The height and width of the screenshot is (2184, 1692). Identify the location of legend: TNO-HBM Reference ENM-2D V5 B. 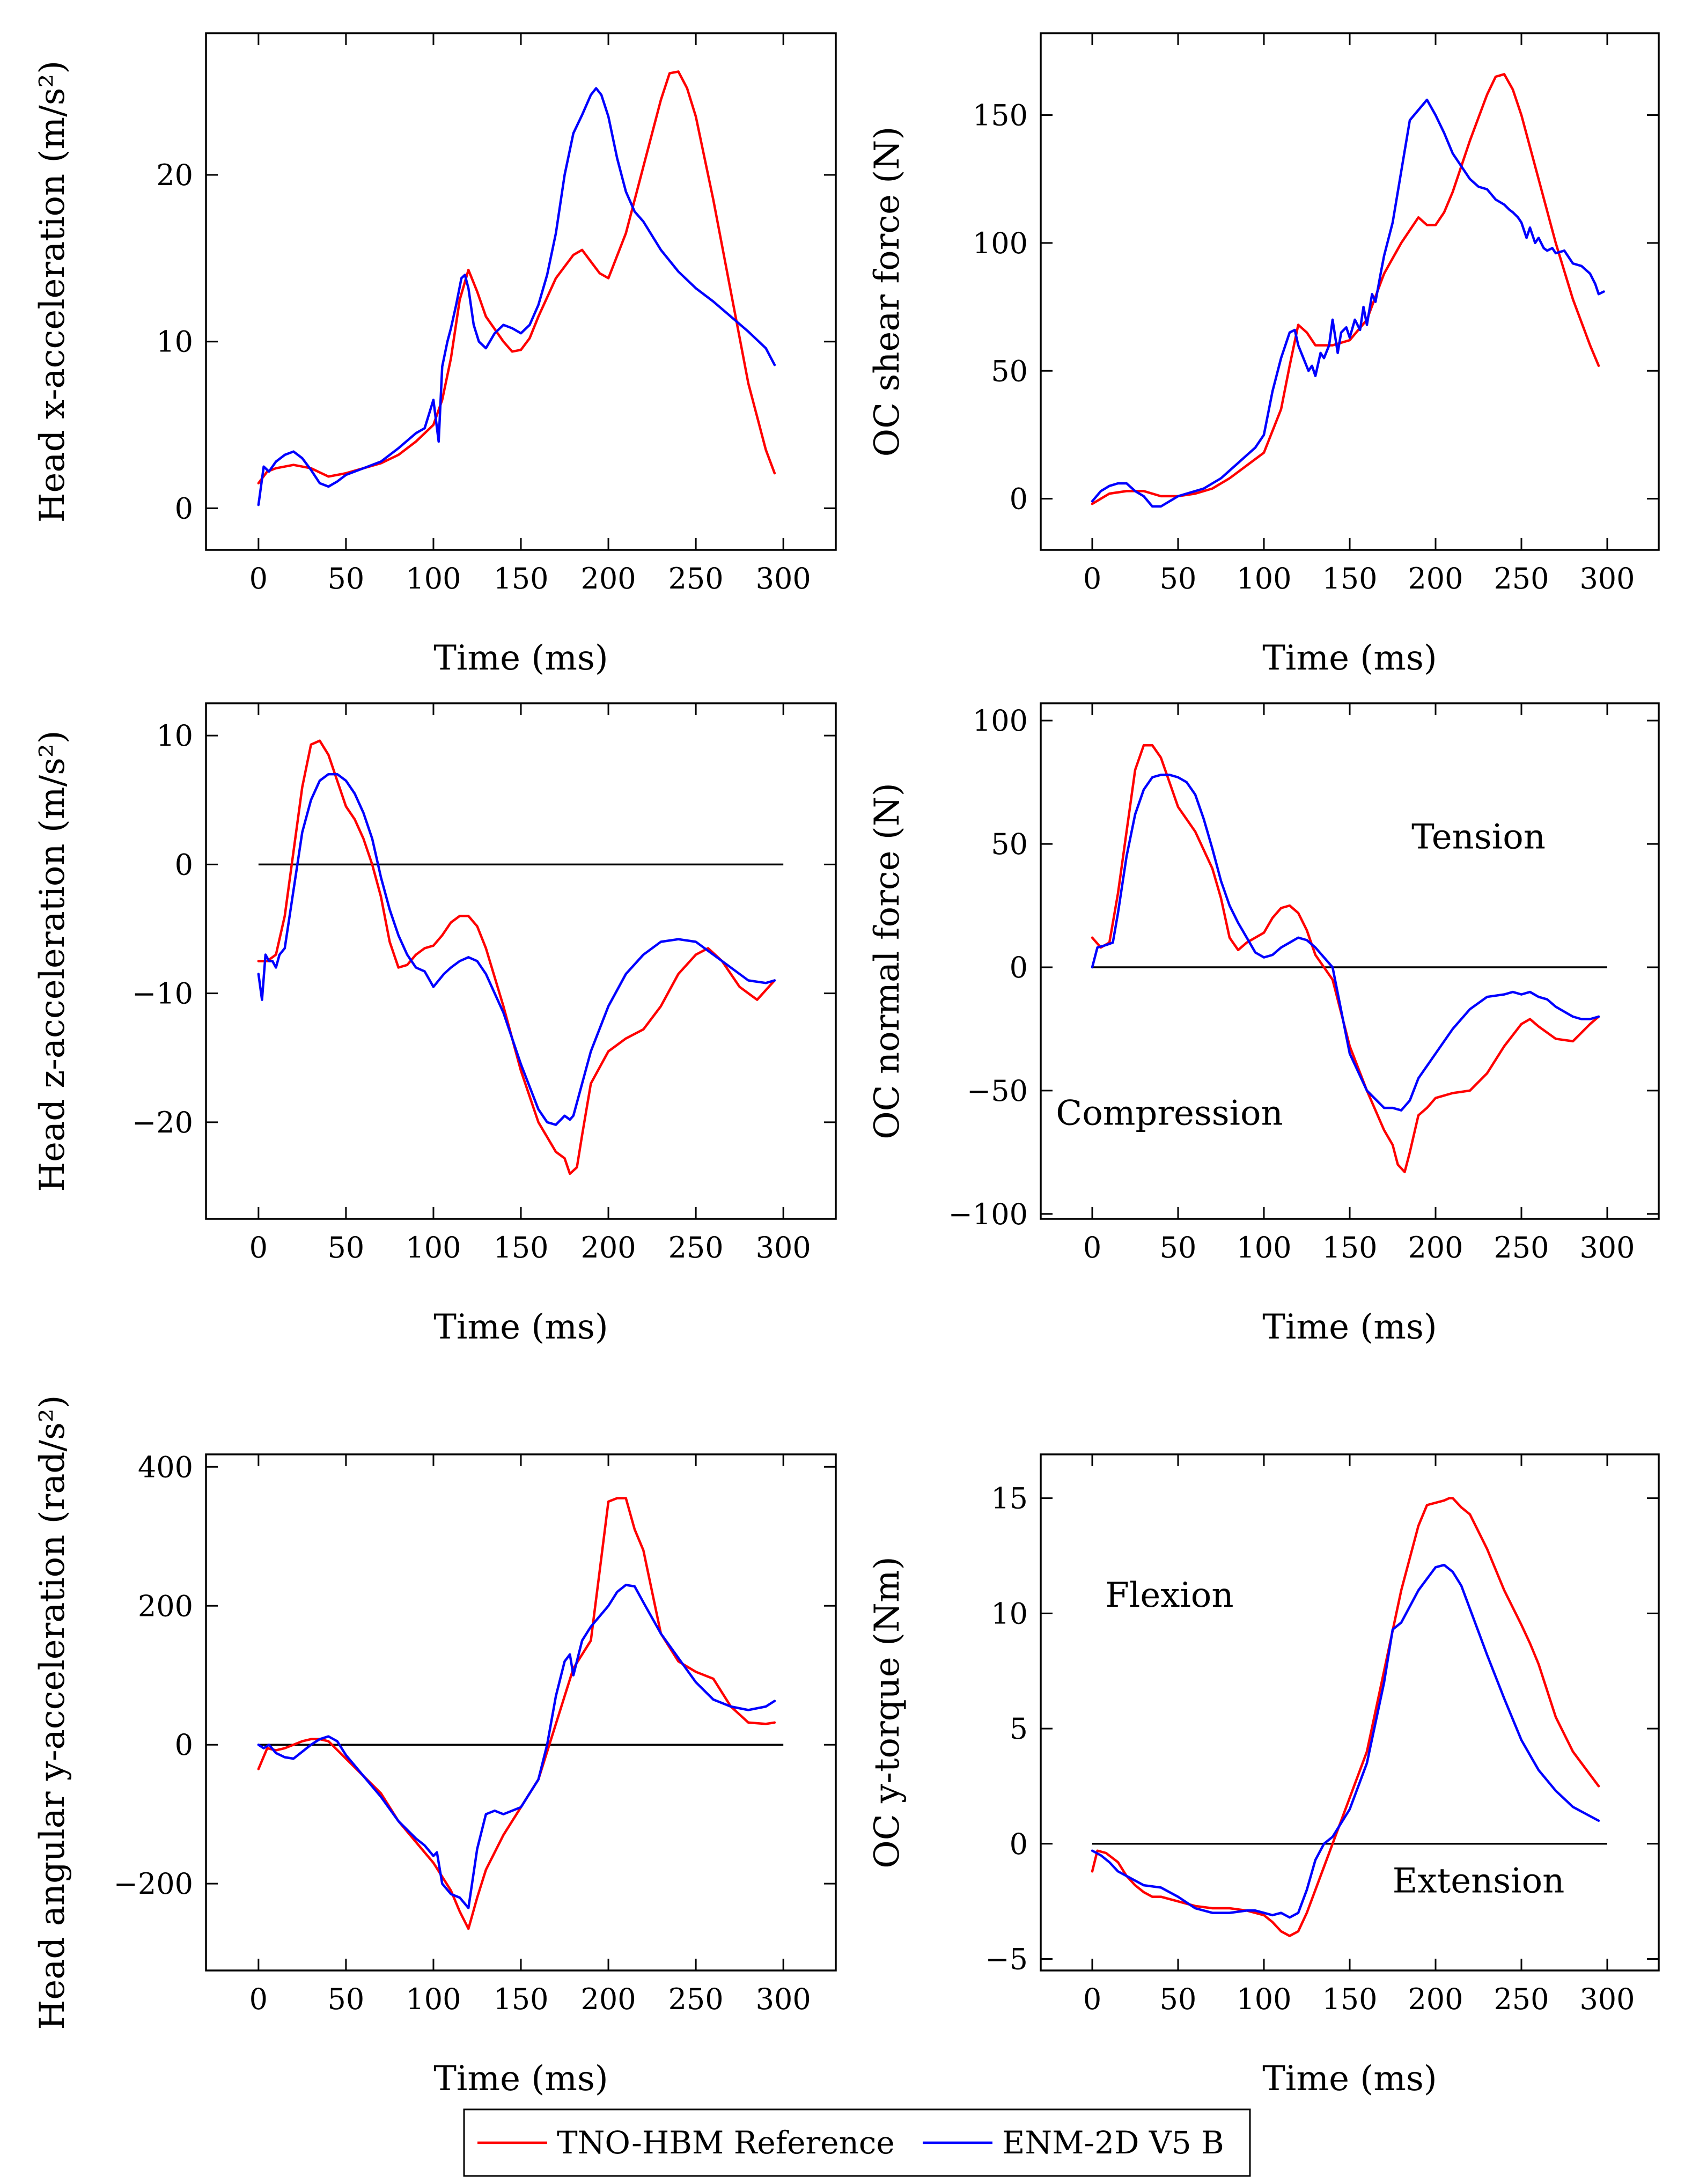
(857, 2142).